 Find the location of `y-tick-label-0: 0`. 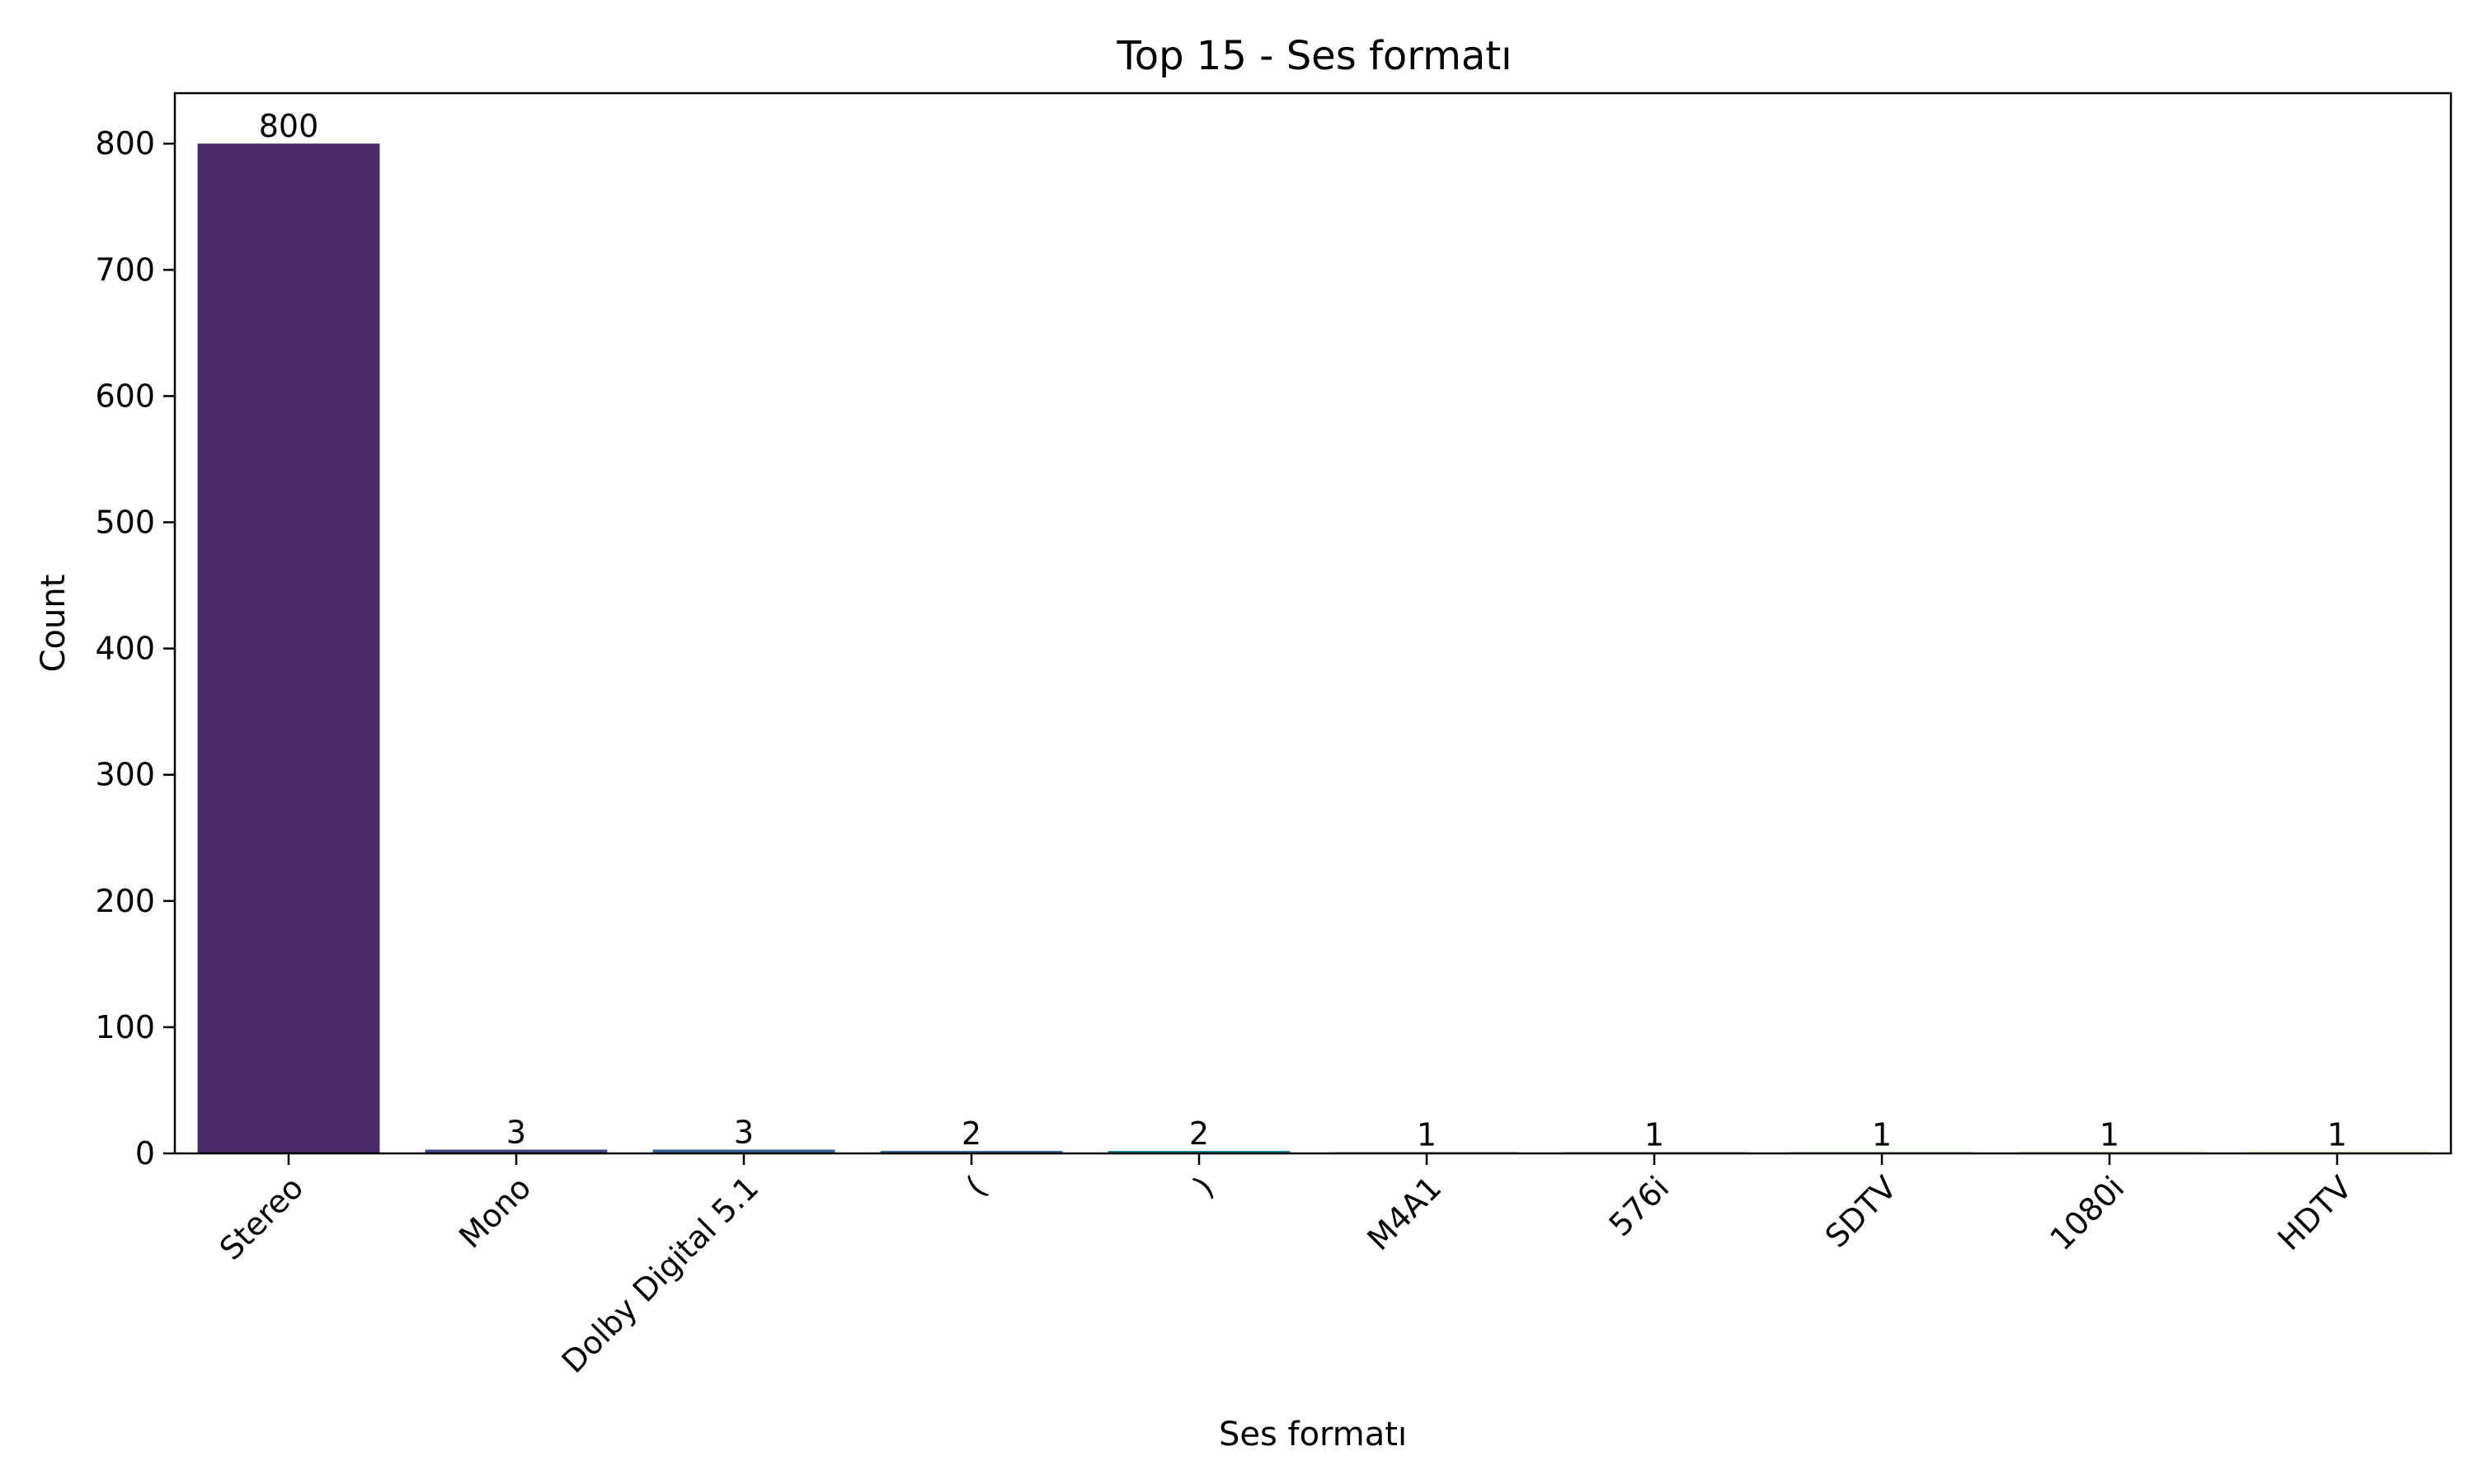

y-tick-label-0: 0 is located at coordinates (145, 1153).